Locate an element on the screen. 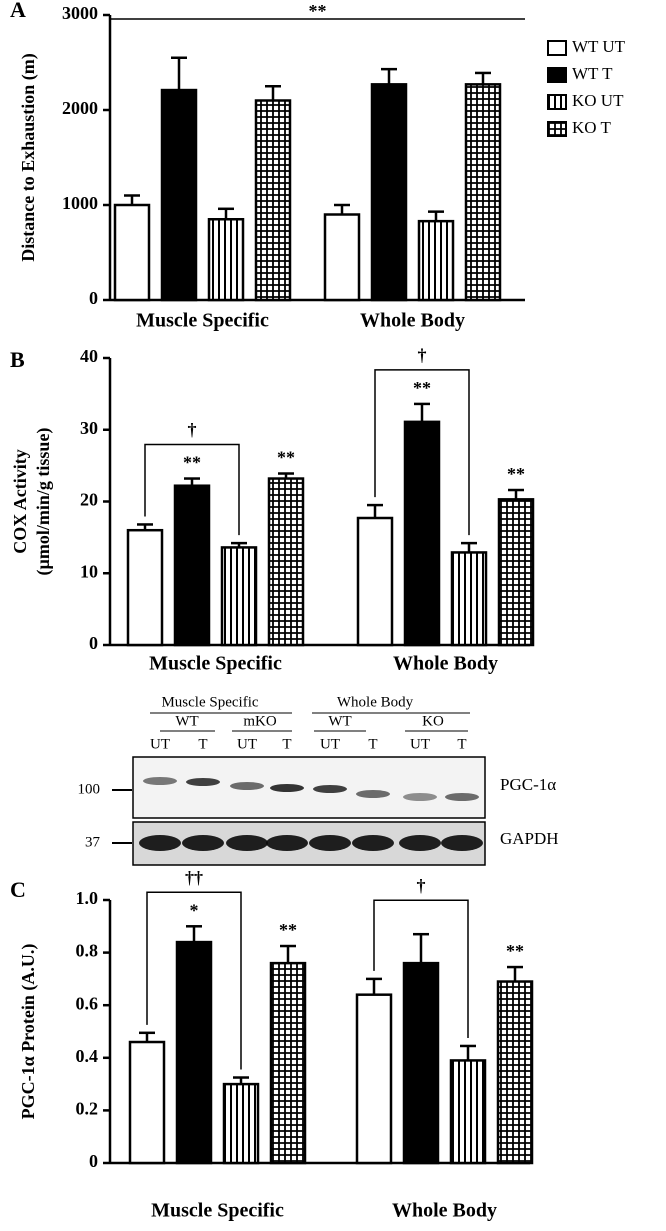 The image size is (666, 1231). y-axis-label: COX Activity is located at coordinates (20, 501).